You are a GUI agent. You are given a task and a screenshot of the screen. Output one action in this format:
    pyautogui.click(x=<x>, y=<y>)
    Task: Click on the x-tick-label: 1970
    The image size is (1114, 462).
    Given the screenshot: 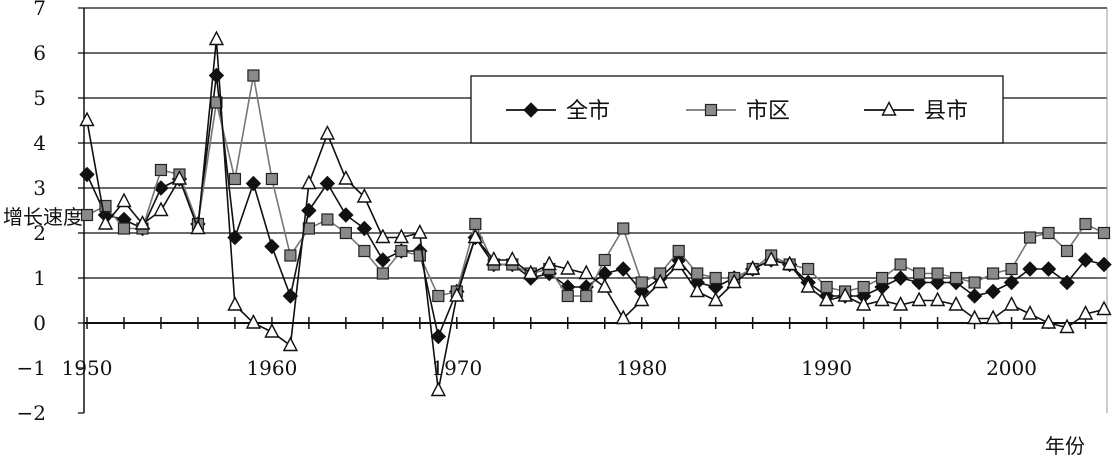 What is the action you would take?
    pyautogui.click(x=456, y=368)
    